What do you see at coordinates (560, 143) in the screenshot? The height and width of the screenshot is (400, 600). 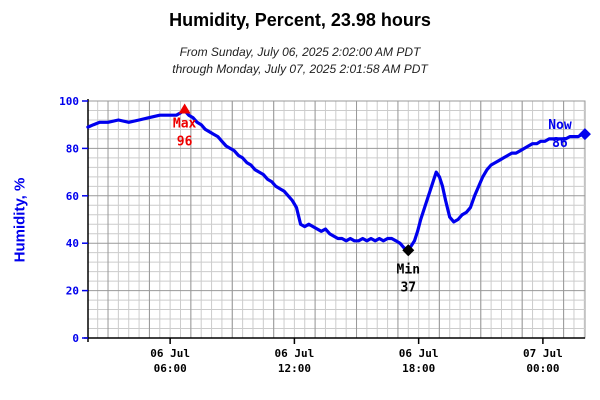 I see `now-value: 86` at bounding box center [560, 143].